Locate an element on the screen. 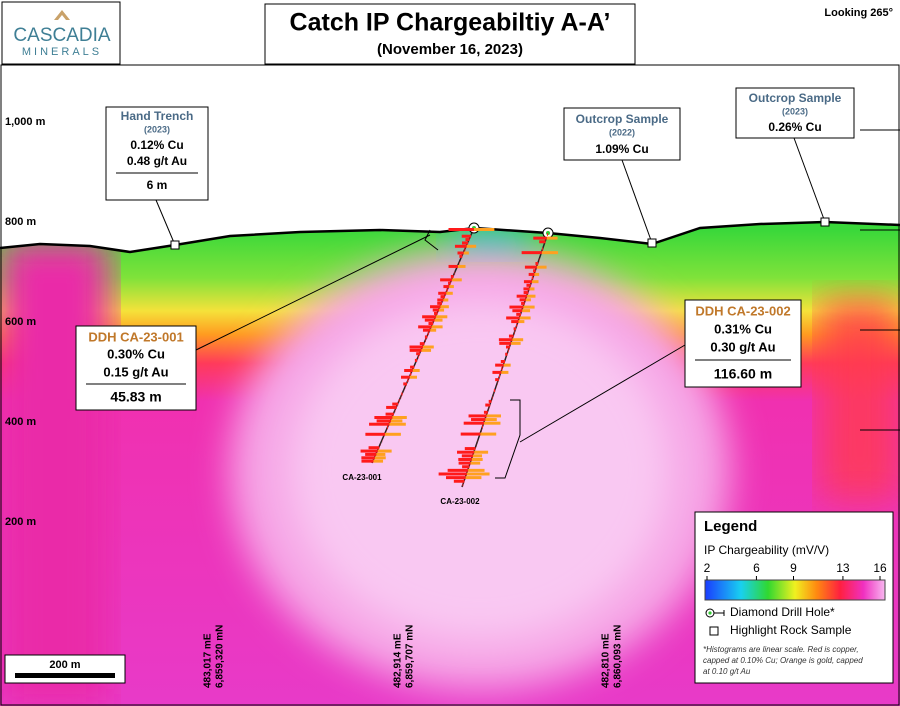  northing: 6,859,320 mN is located at coordinates (220, 656).